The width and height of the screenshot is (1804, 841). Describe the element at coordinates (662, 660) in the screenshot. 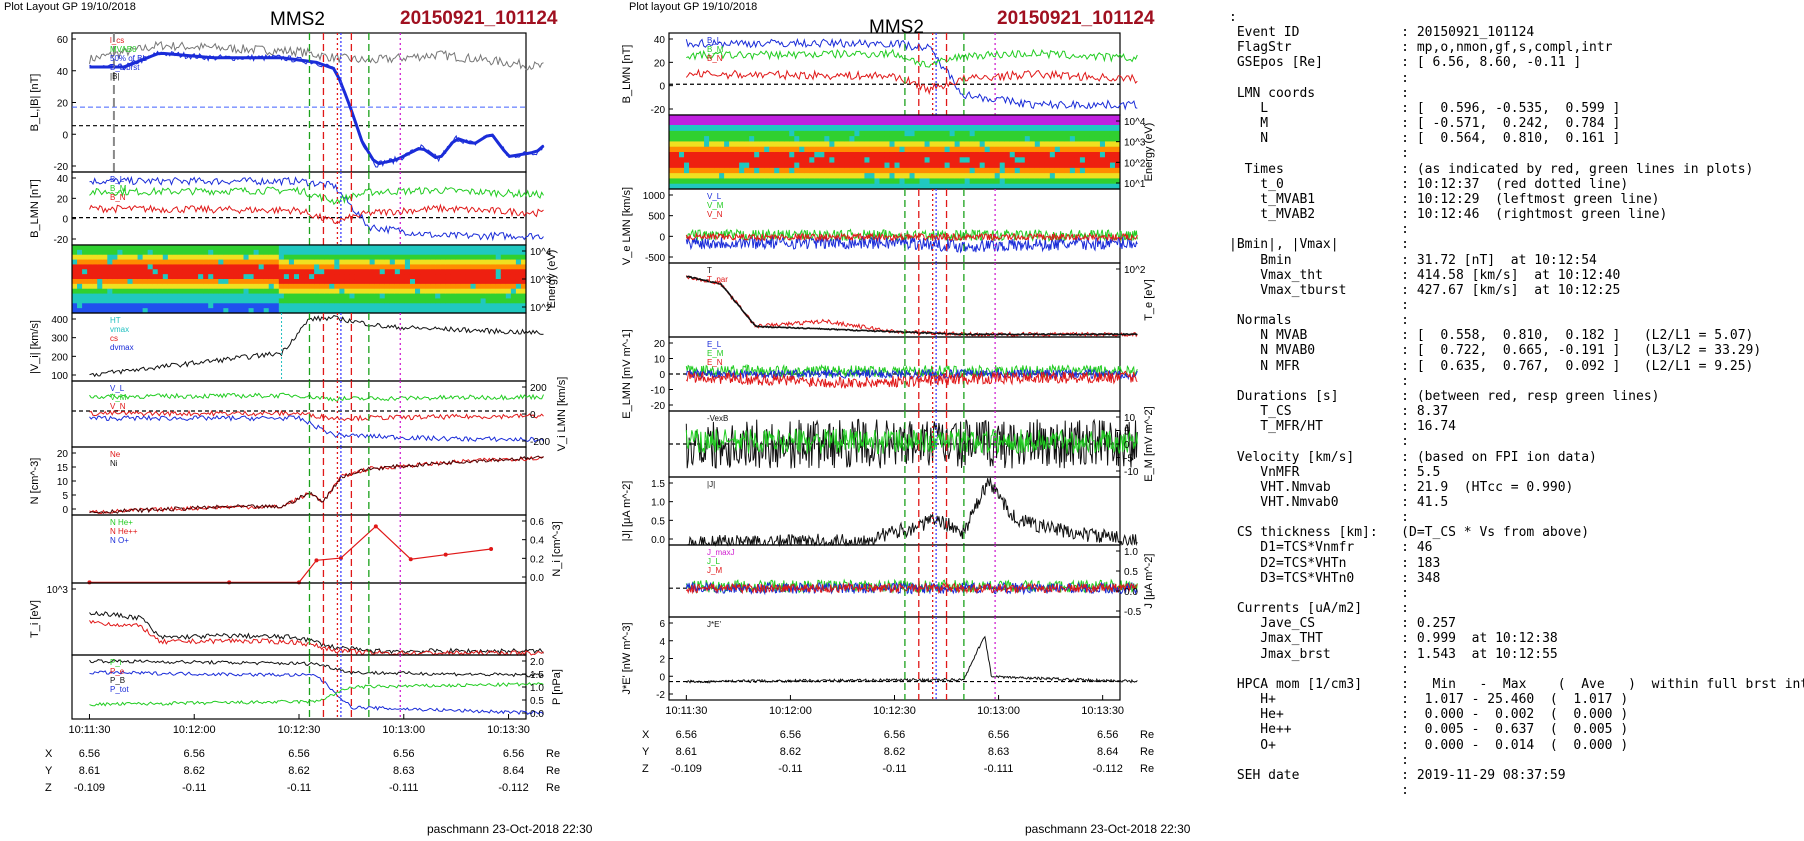

I see `tick-label: 2` at that location.